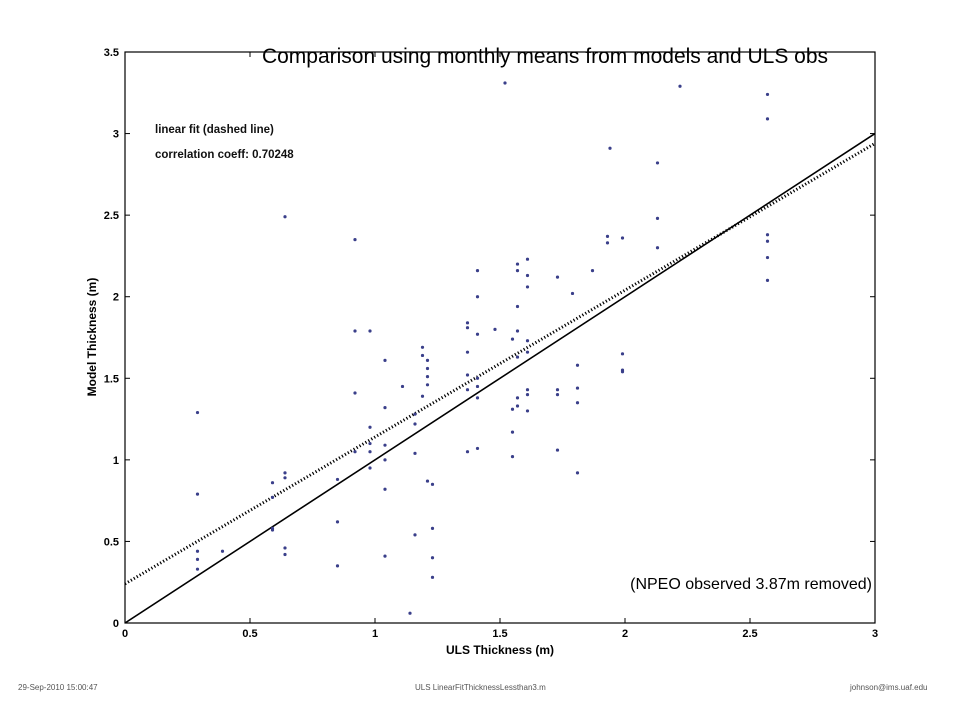 The width and height of the screenshot is (960, 720). I want to click on y-tick-label: 3, so click(116, 135).